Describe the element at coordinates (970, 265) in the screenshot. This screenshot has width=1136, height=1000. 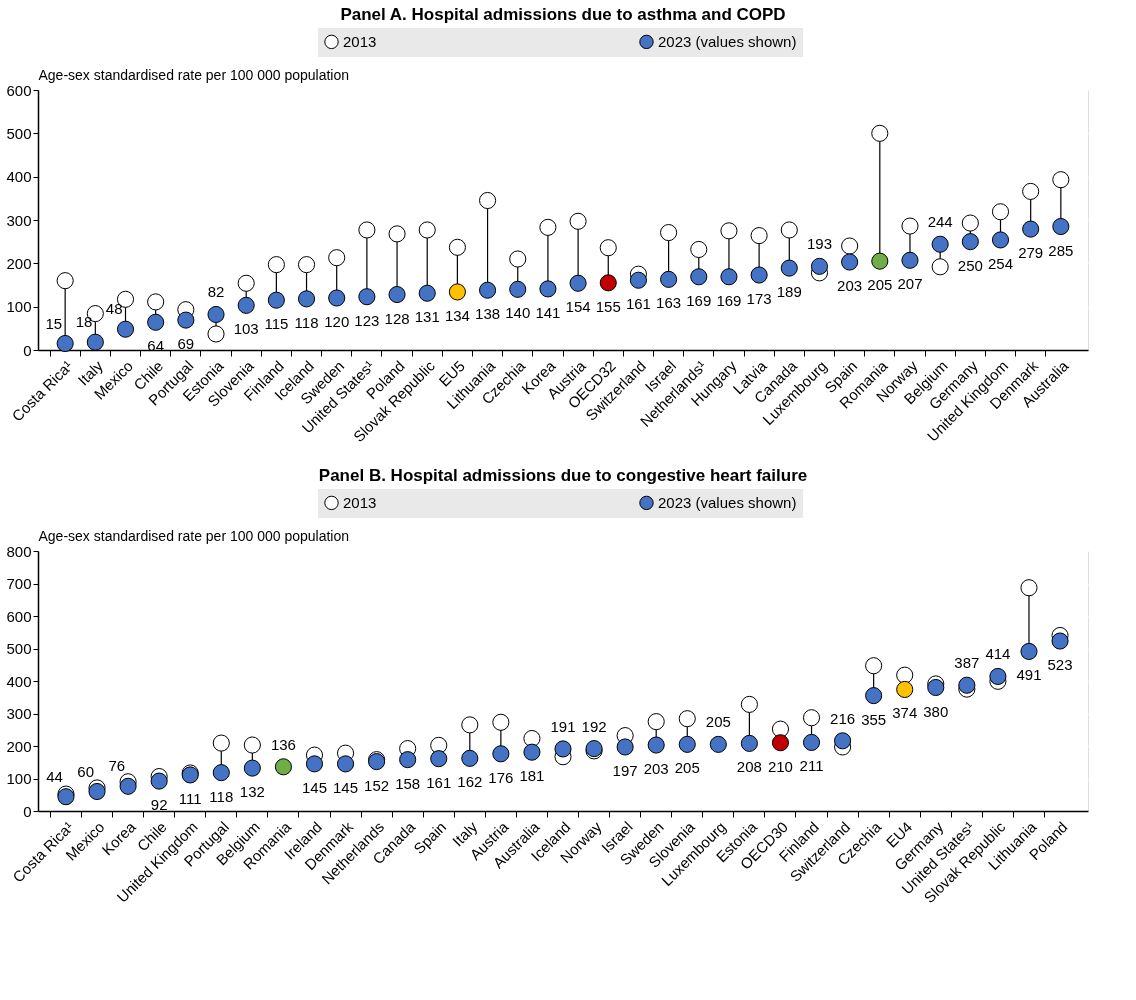
I see `data-label: 250` at that location.